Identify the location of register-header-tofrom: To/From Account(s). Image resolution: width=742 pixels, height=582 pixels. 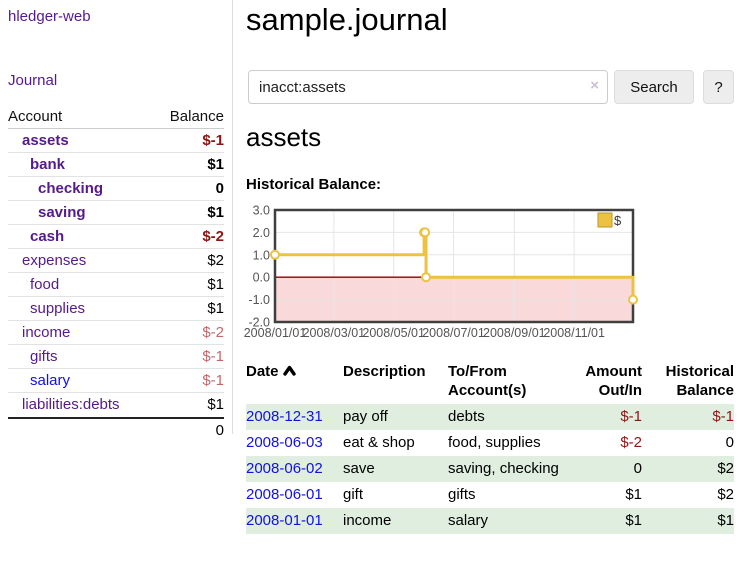
(504, 383).